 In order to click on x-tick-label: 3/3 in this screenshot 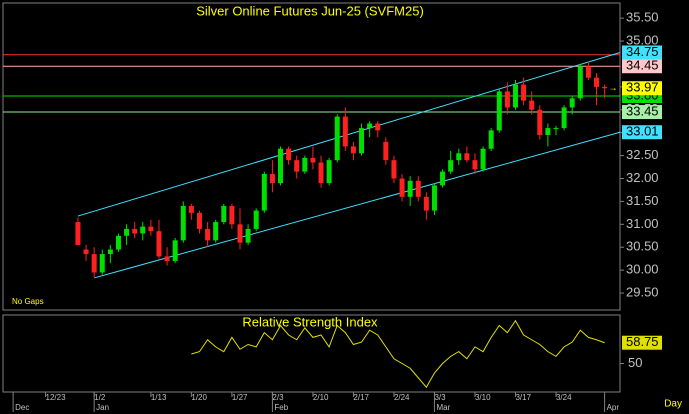, I will do `click(440, 397)`.